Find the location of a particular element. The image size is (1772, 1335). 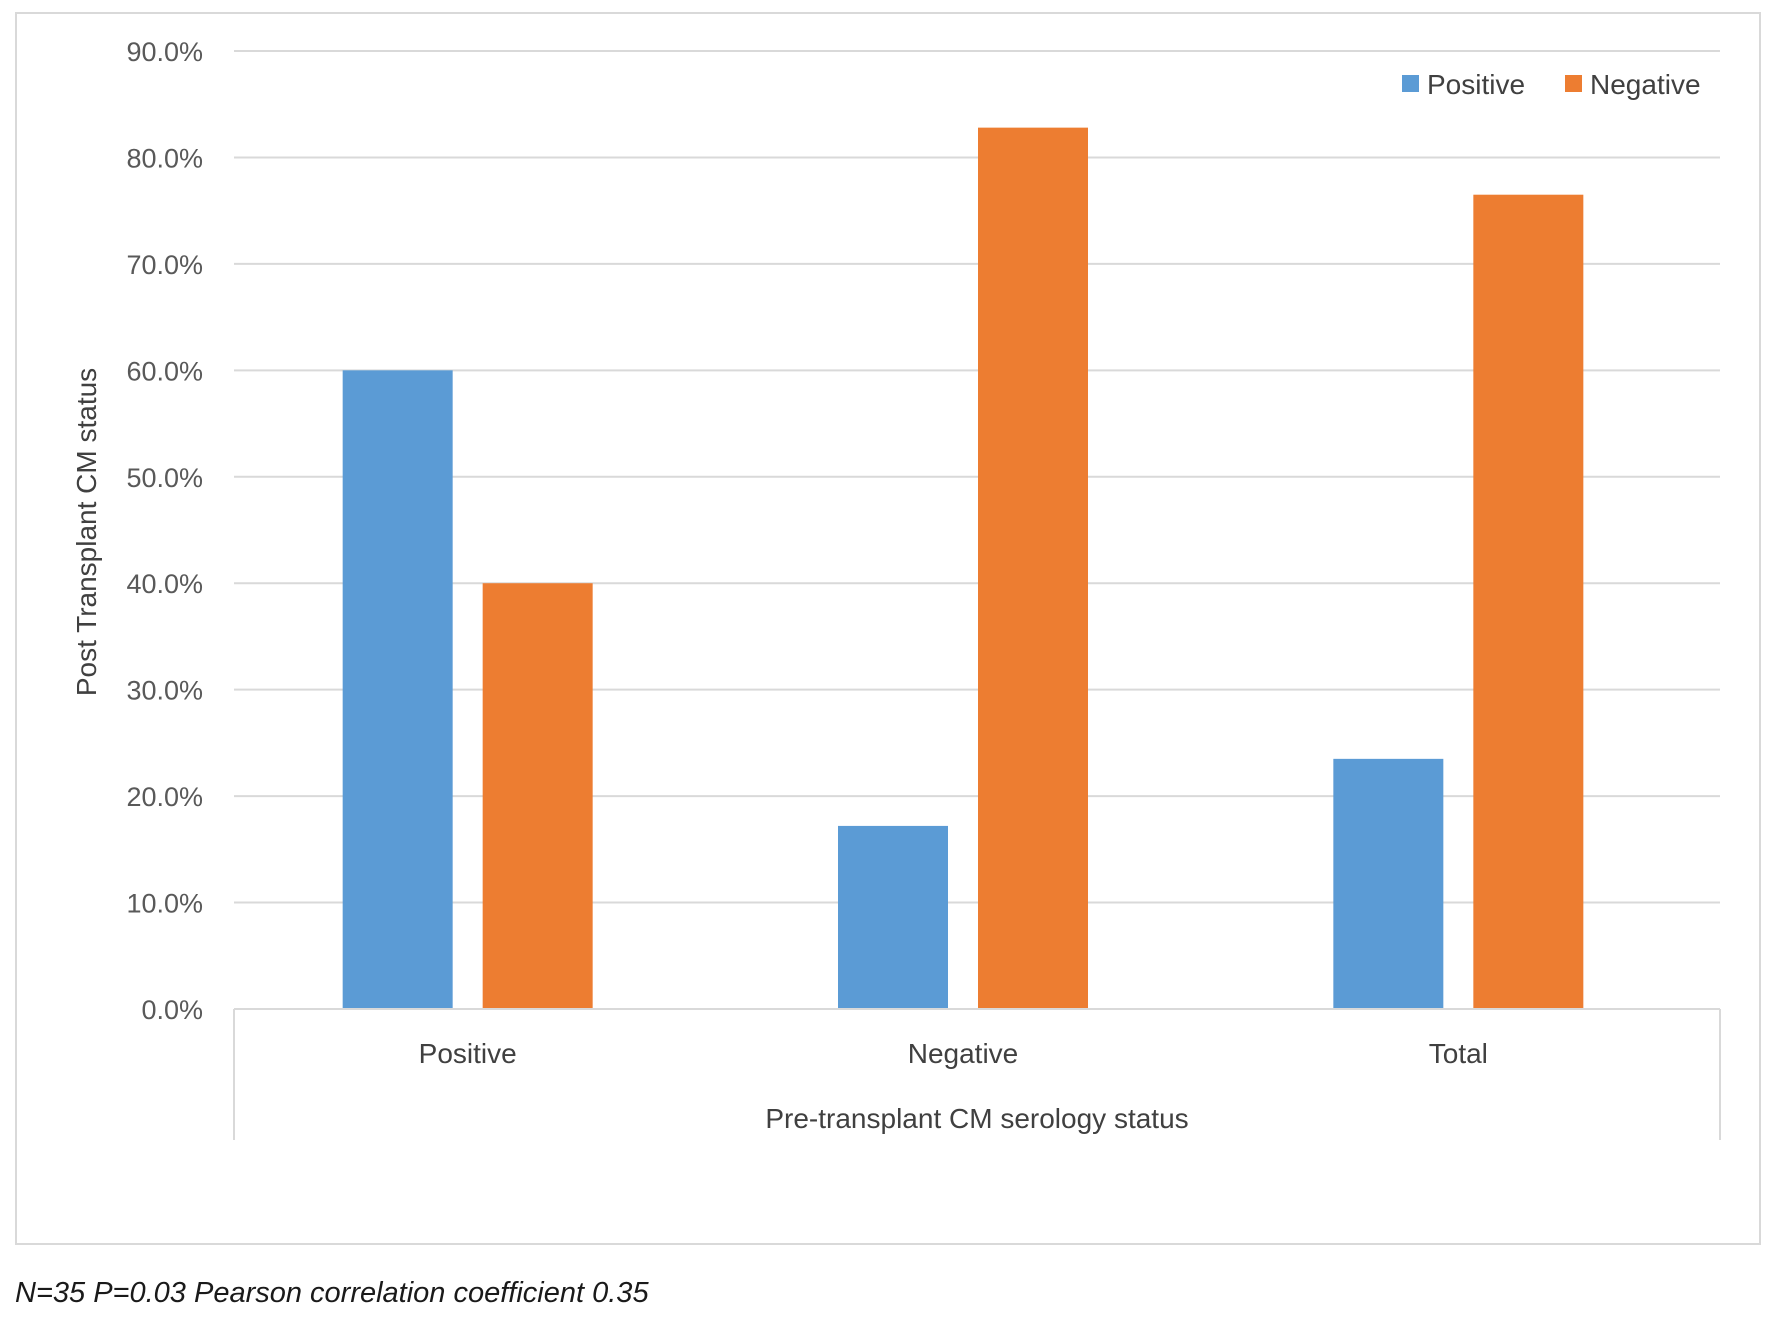

legend-label: Positive is located at coordinates (1476, 84).